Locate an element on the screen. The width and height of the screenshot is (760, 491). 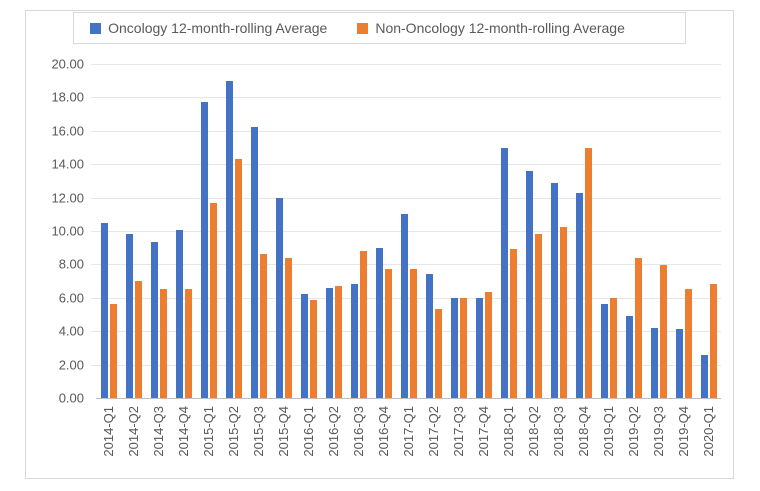
non-oncology-legend-swatch-icon is located at coordinates (363, 28).